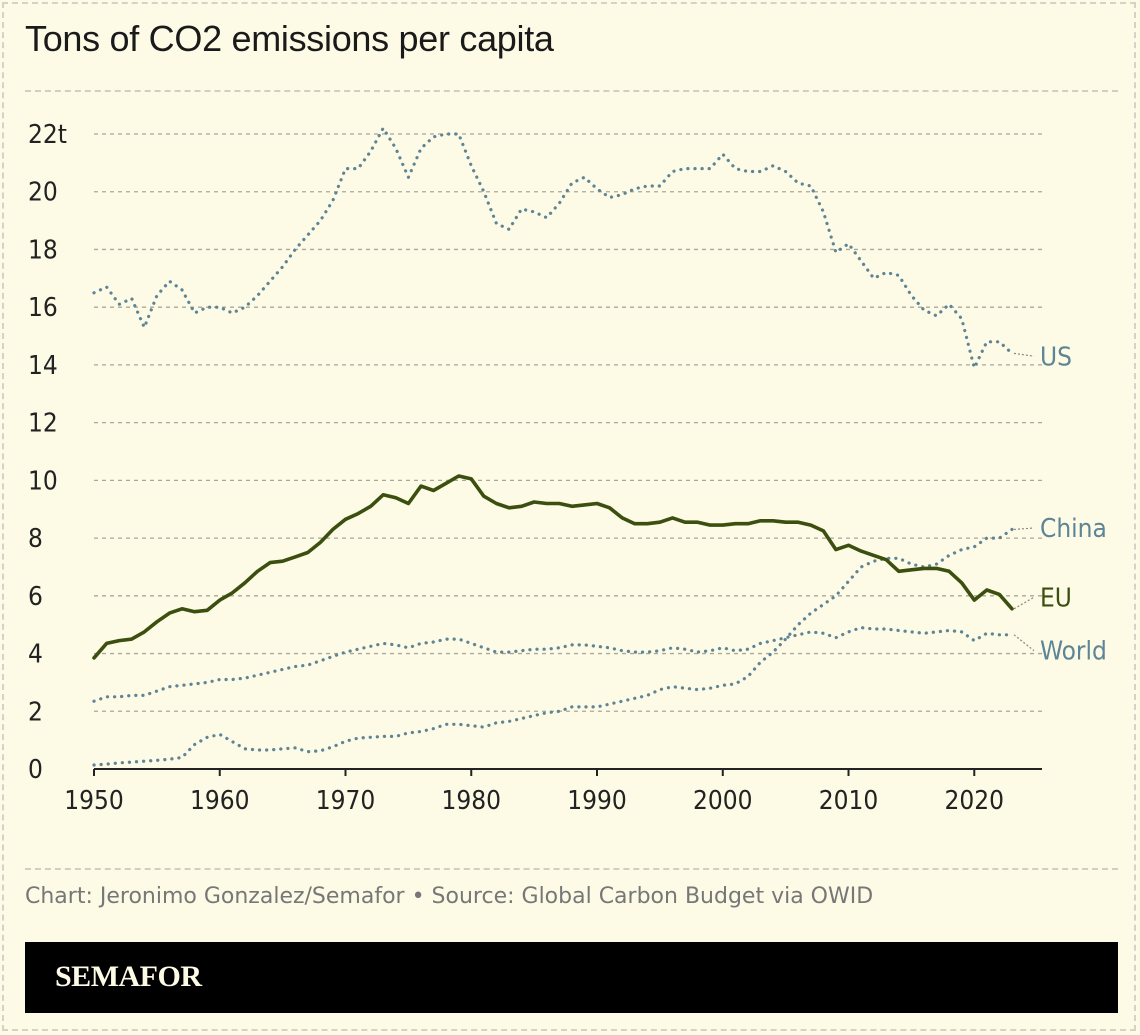 This screenshot has width=1140, height=1035. What do you see at coordinates (1073, 529) in the screenshot?
I see `series-label-china: China` at bounding box center [1073, 529].